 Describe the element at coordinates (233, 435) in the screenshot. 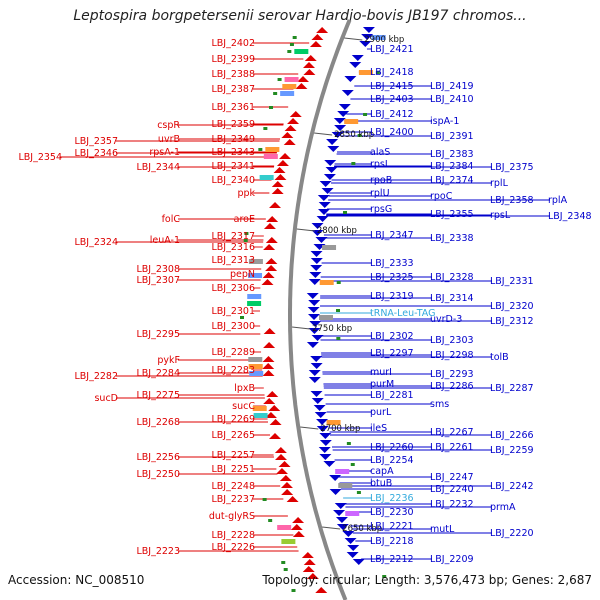

I see `gene-label: LBJ_2265` at that location.